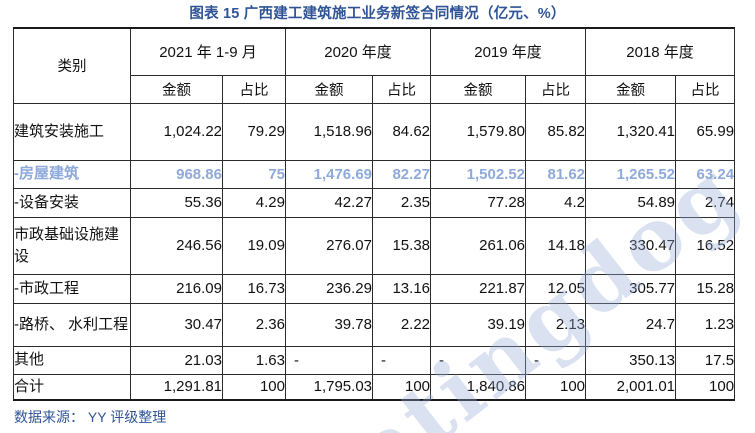 This screenshot has height=433, width=755. What do you see at coordinates (508, 51) in the screenshot?
I see `year-group-2019: 2019 年度` at bounding box center [508, 51].